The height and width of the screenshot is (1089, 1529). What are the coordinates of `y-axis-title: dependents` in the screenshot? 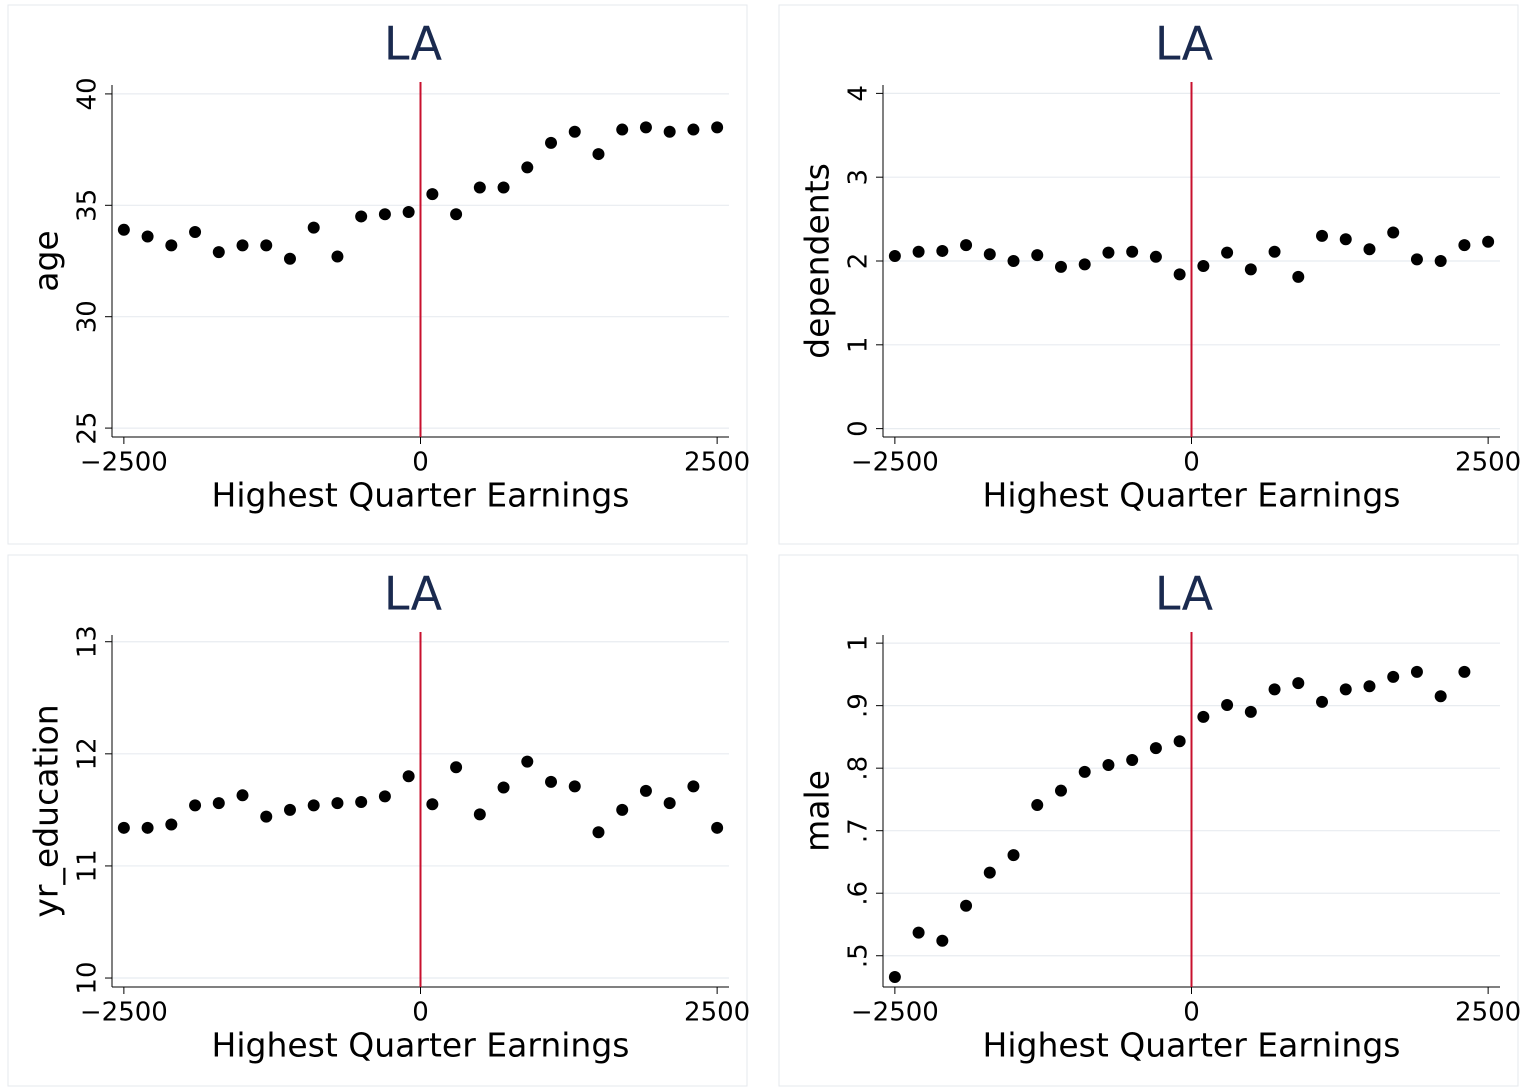 It's located at (817, 261).